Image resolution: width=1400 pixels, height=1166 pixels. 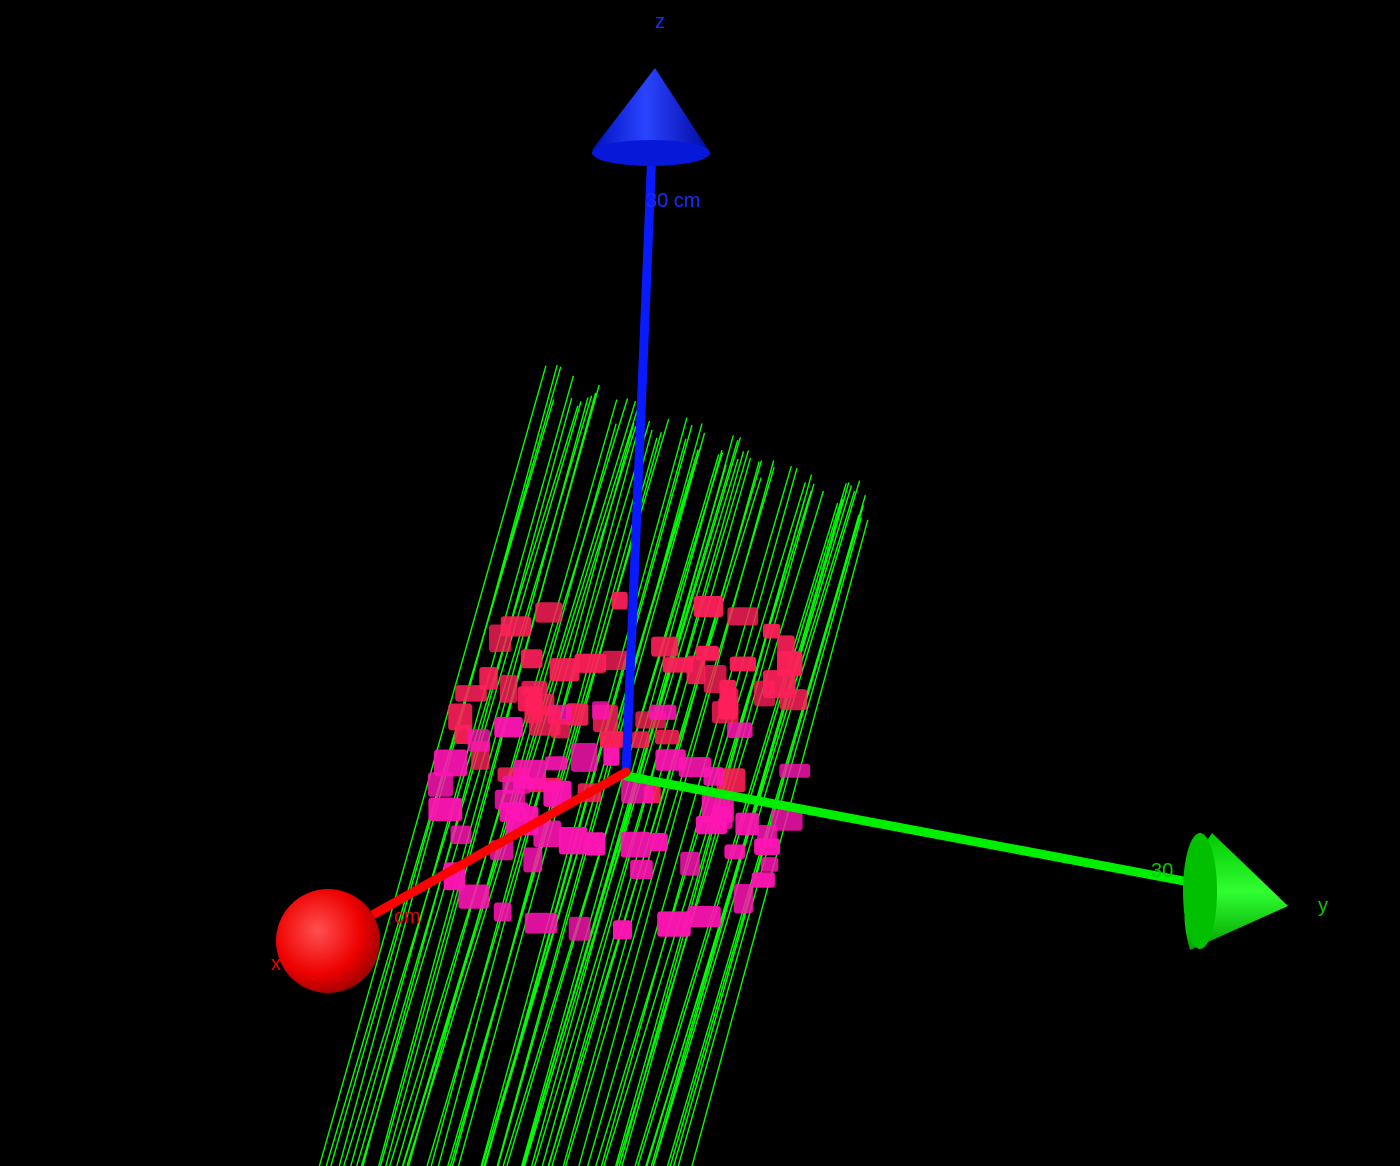 What do you see at coordinates (451, 880) in the screenshot?
I see `x-axis: cm x` at bounding box center [451, 880].